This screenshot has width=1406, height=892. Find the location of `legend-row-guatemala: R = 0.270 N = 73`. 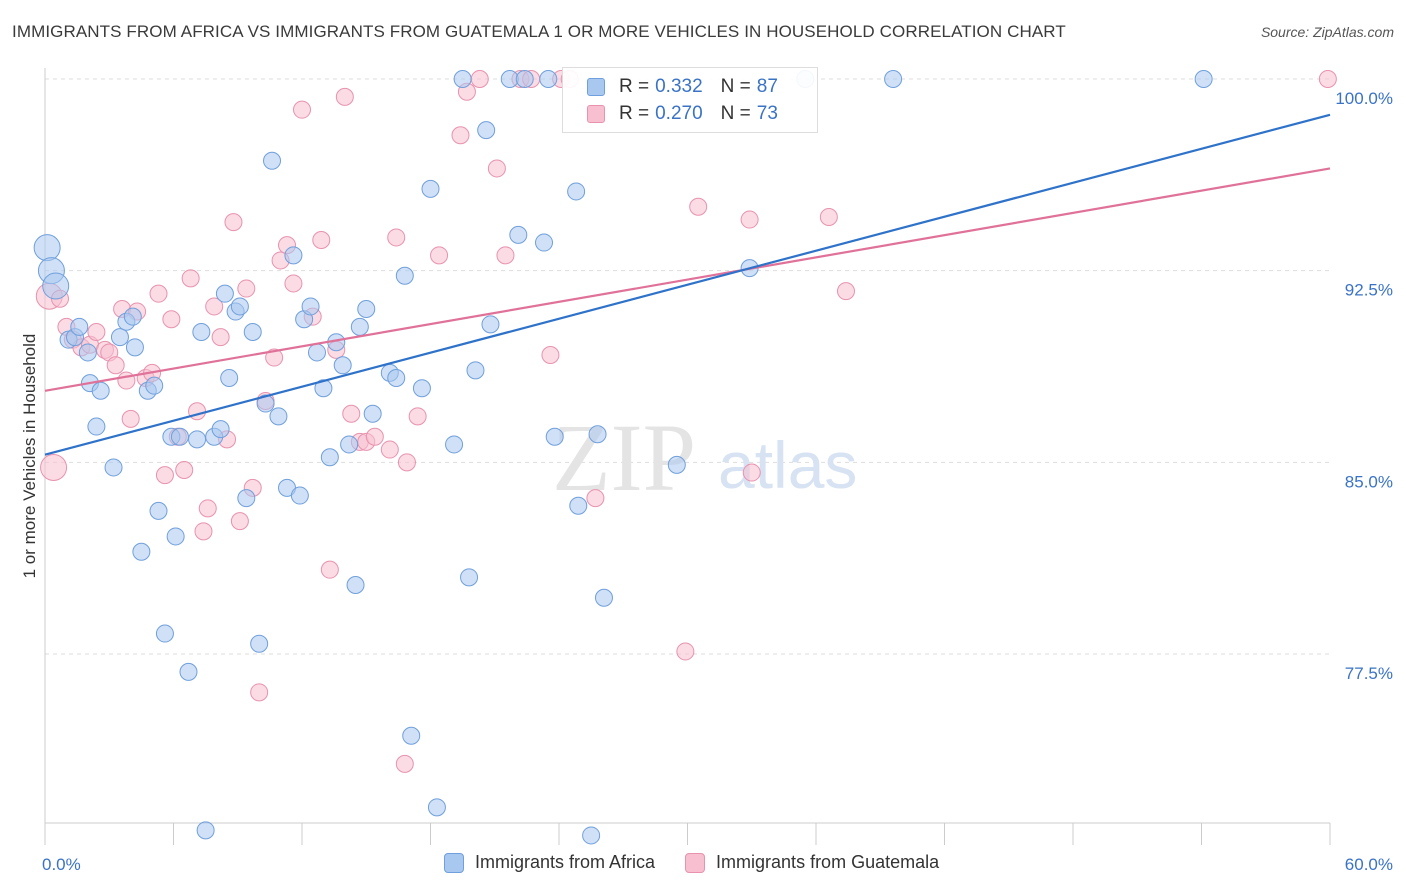

legend-row-guatemala: R = 0.270 N = 73 is located at coordinates (682, 114).